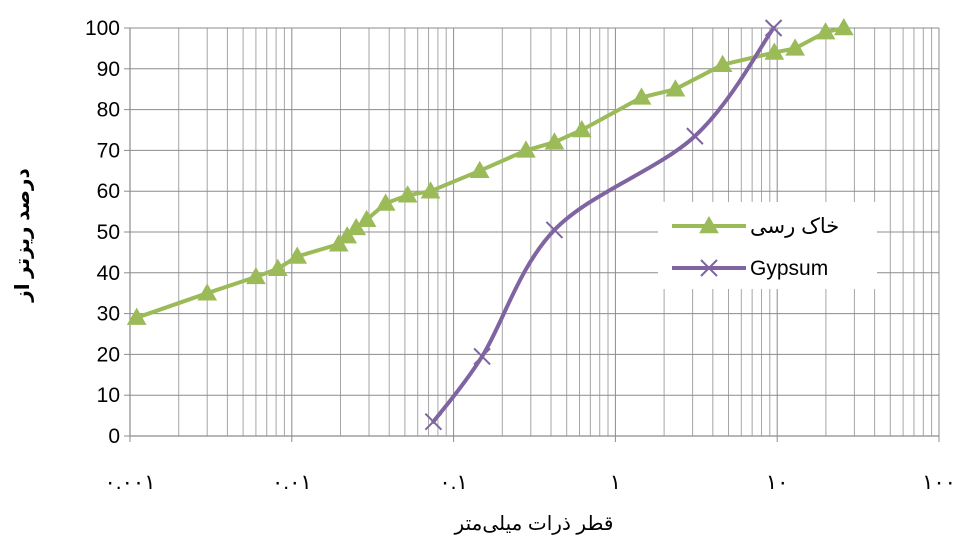 The width and height of the screenshot is (959, 550). I want to click on y-tick-label: 70, so click(108, 150).